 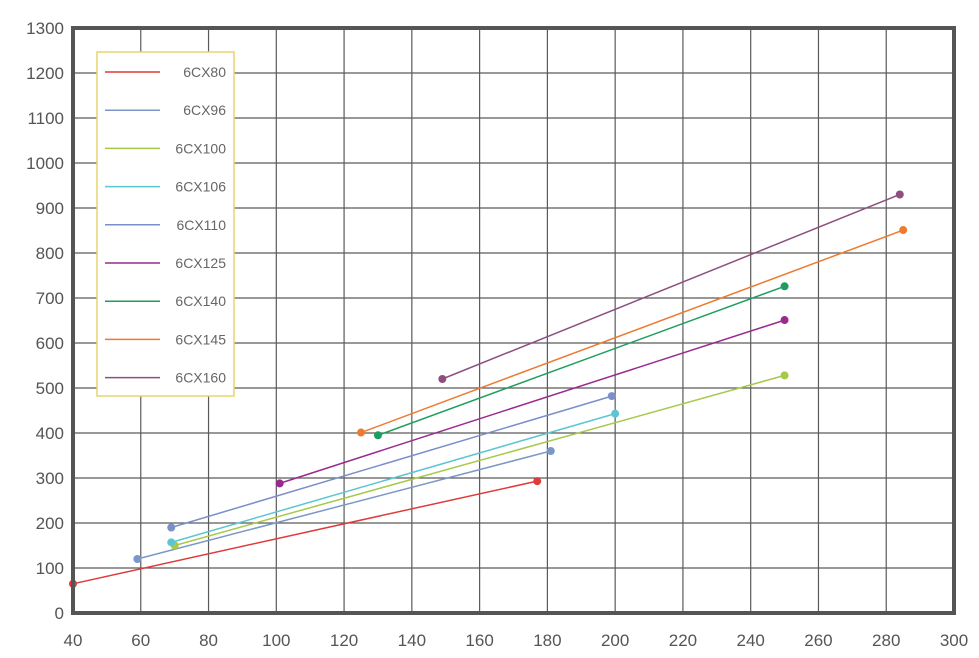 I want to click on y-tick-label: 400, so click(x=50, y=433).